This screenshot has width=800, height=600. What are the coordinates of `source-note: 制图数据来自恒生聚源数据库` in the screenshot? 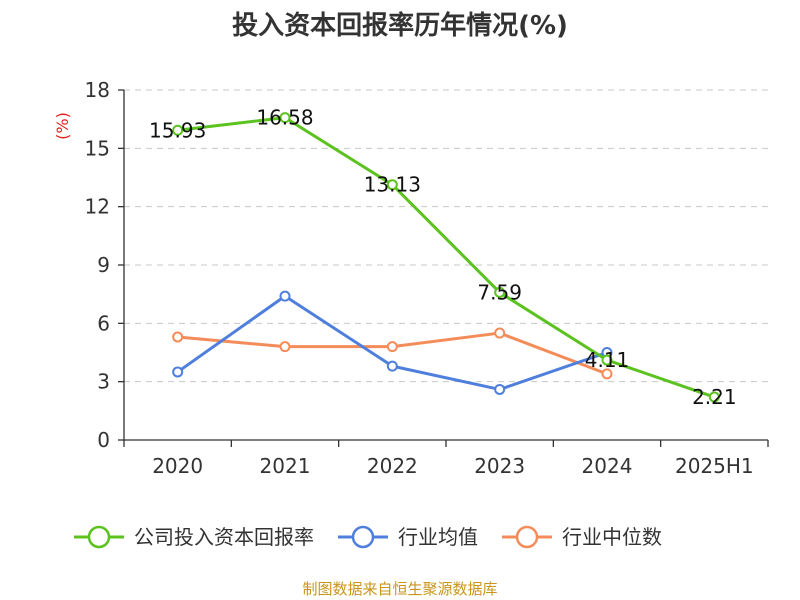 It's located at (399, 589).